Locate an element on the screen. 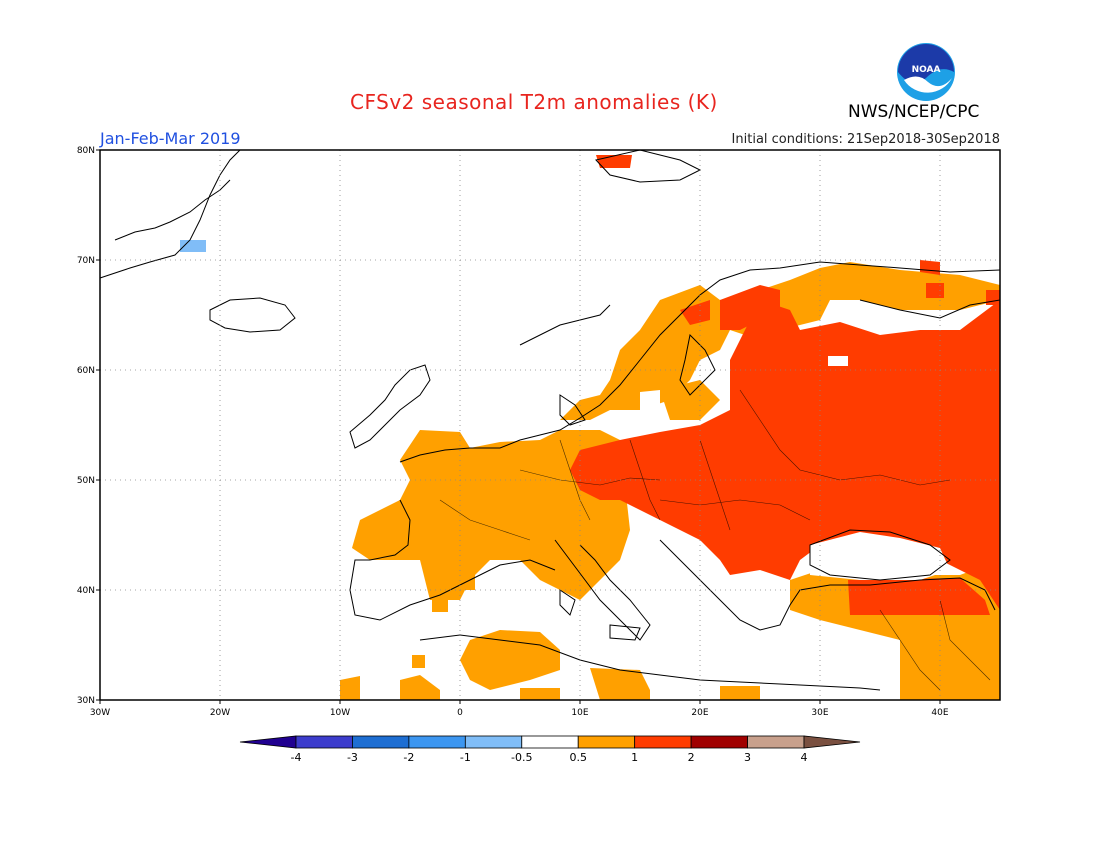 The height and width of the screenshot is (850, 1100). initial-conditions: Initial conditions: 21Sep2018-30Sep2018 is located at coordinates (865, 139).